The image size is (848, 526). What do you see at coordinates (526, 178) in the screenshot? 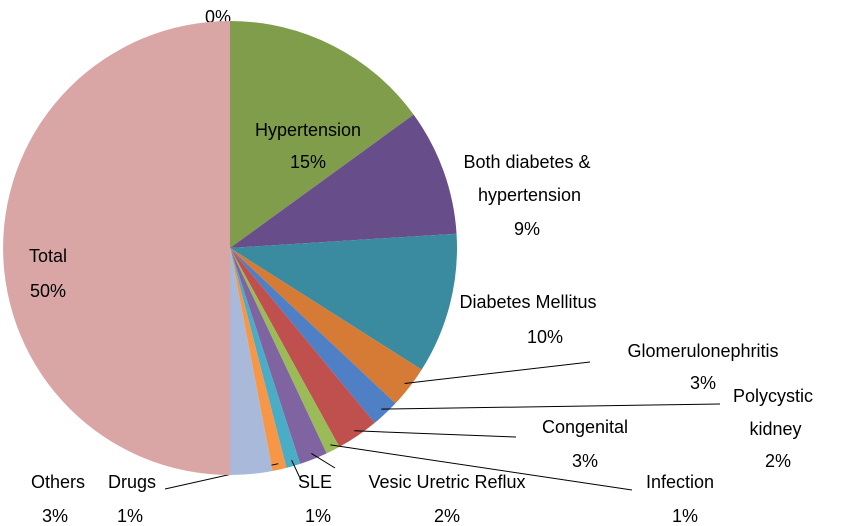
I see `slice-label: Both diabetes & hypertension` at bounding box center [526, 178].